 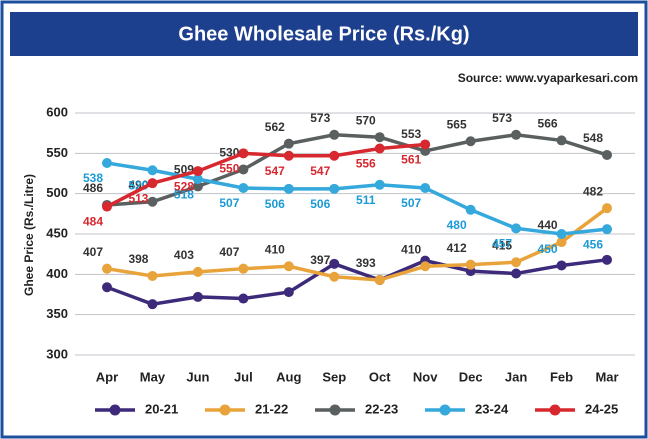 I want to click on data-label: 565, so click(x=457, y=124).